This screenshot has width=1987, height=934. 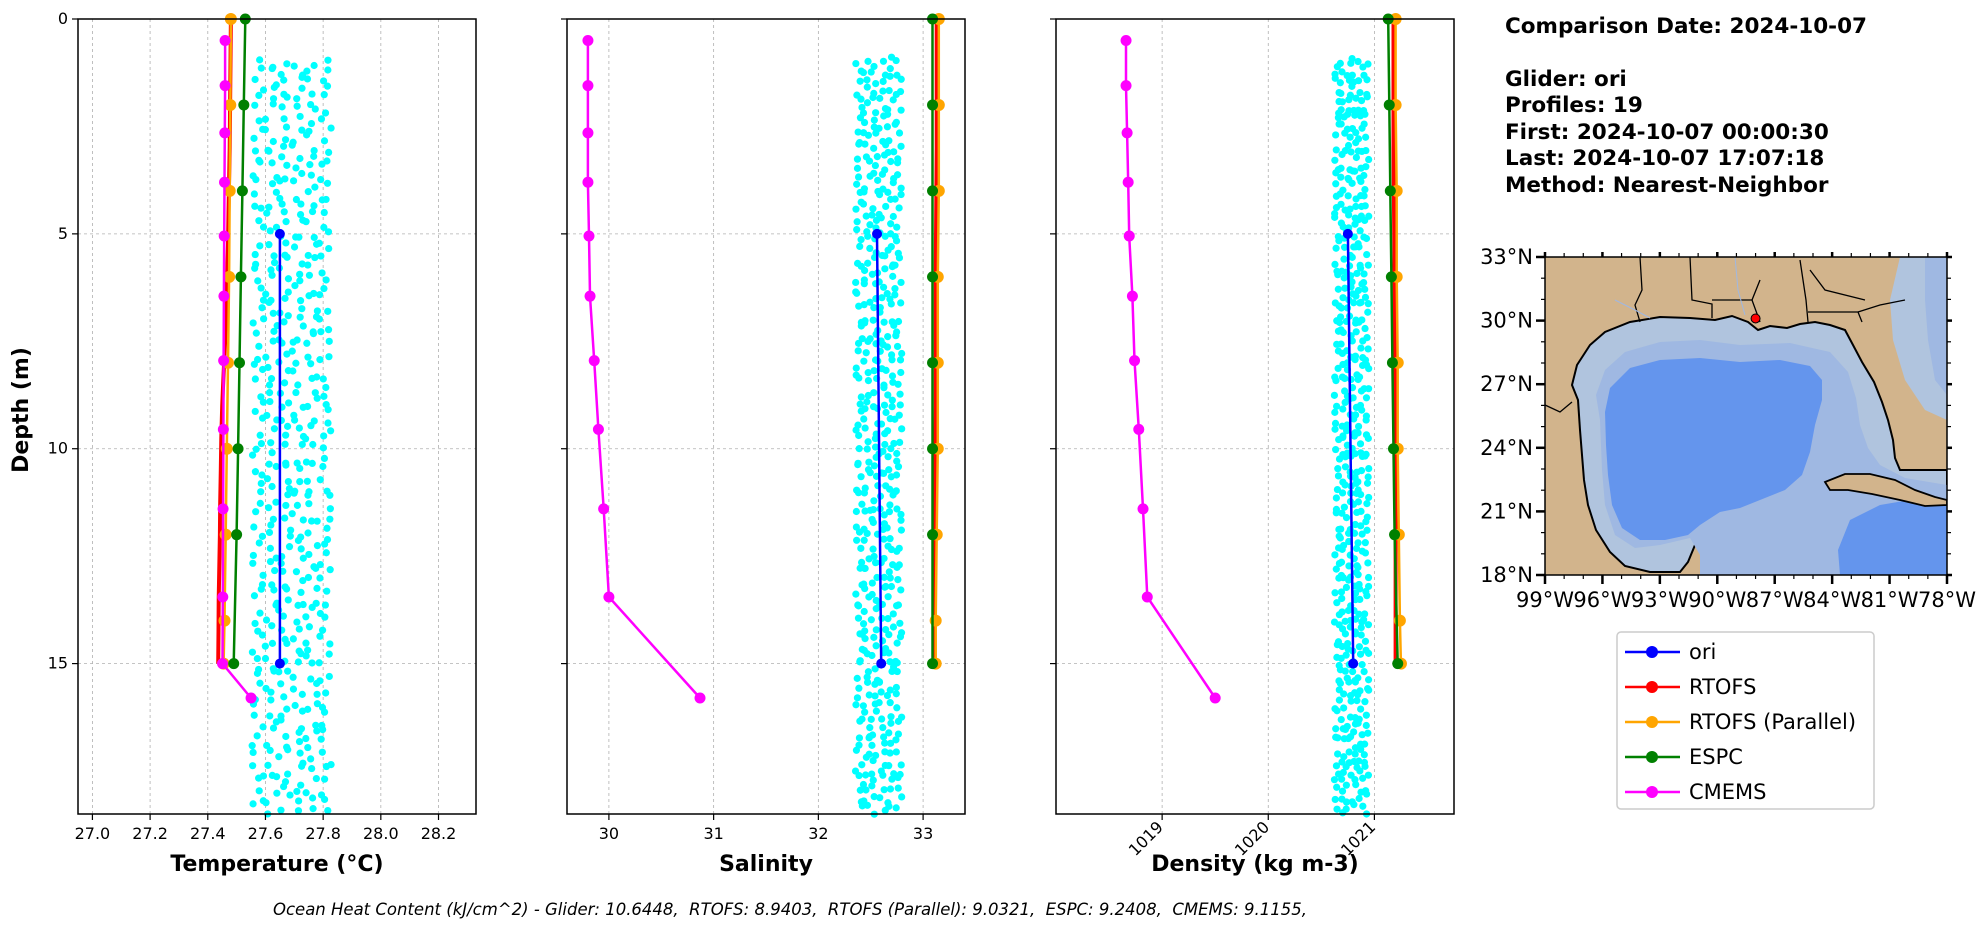 I want to click on map-lon-tick-label: 78°W, so click(x=1947, y=600).